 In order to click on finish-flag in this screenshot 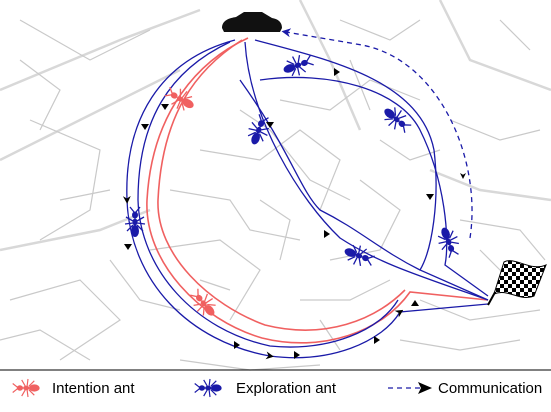, I will do `click(517, 283)`.